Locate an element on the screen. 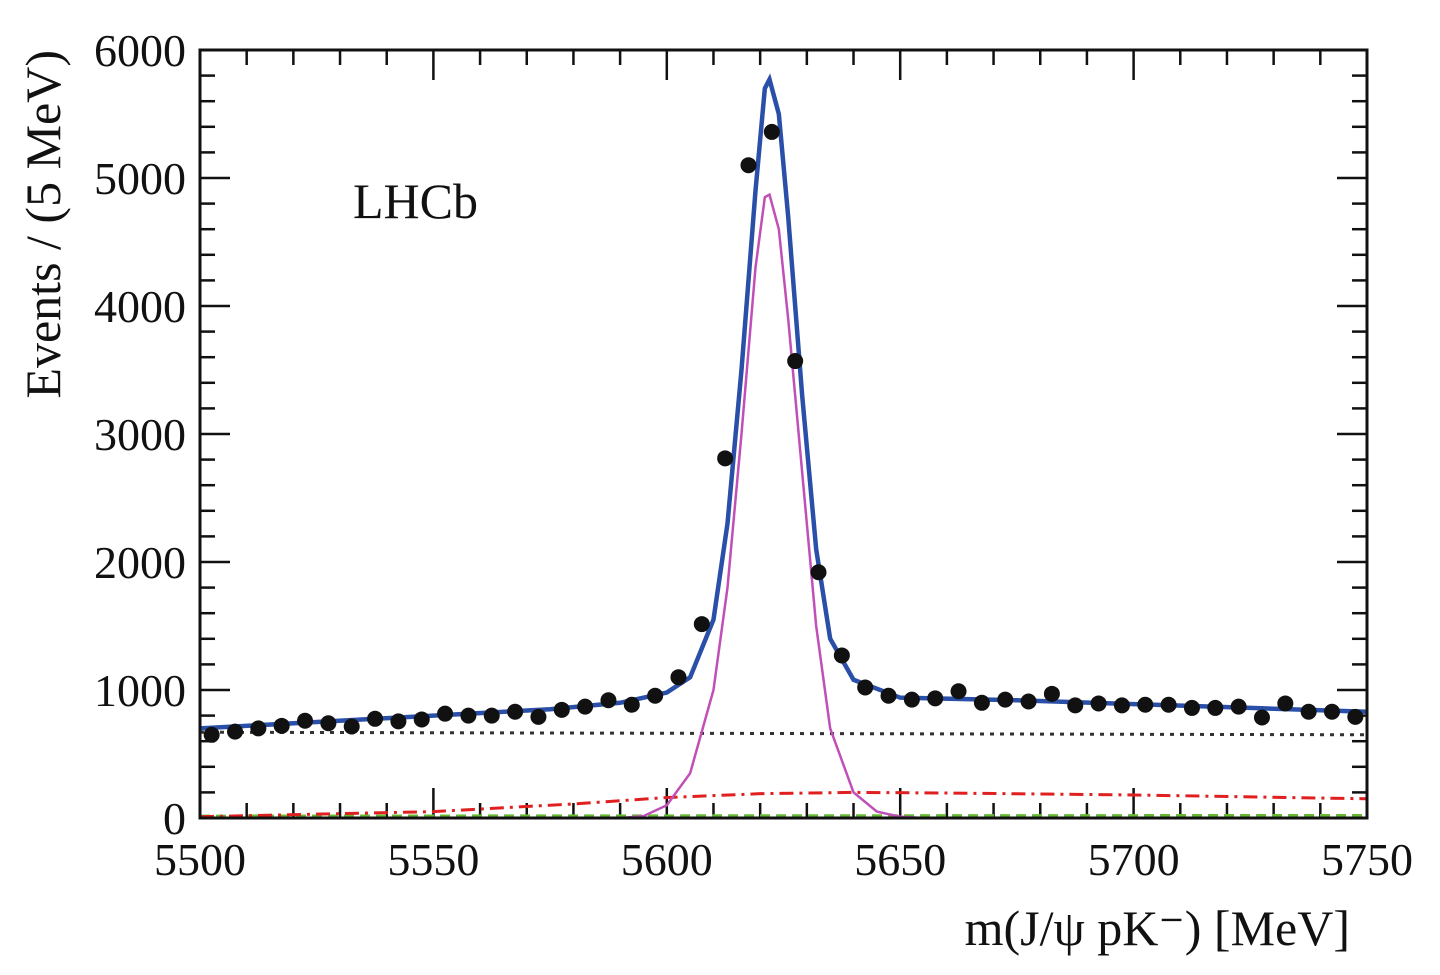 The width and height of the screenshot is (1440, 975). x-tick-label: 5600 is located at coordinates (667, 859).